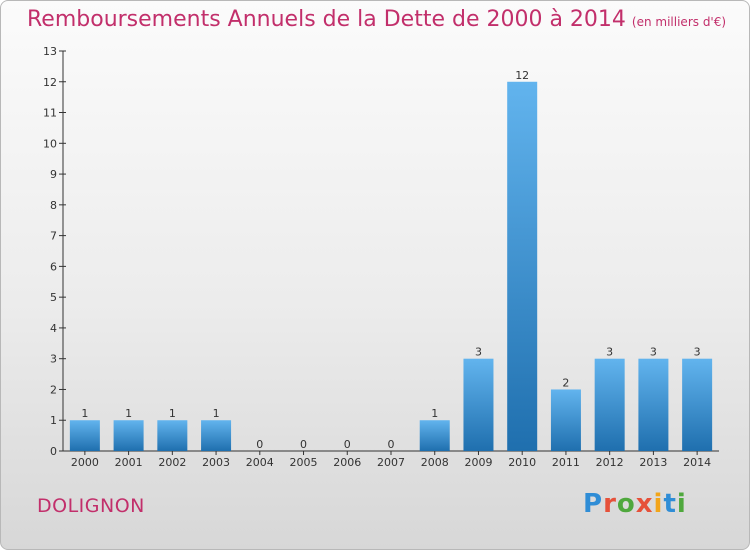  What do you see at coordinates (129, 462) in the screenshot?
I see `x-tick-label: 2001` at bounding box center [129, 462].